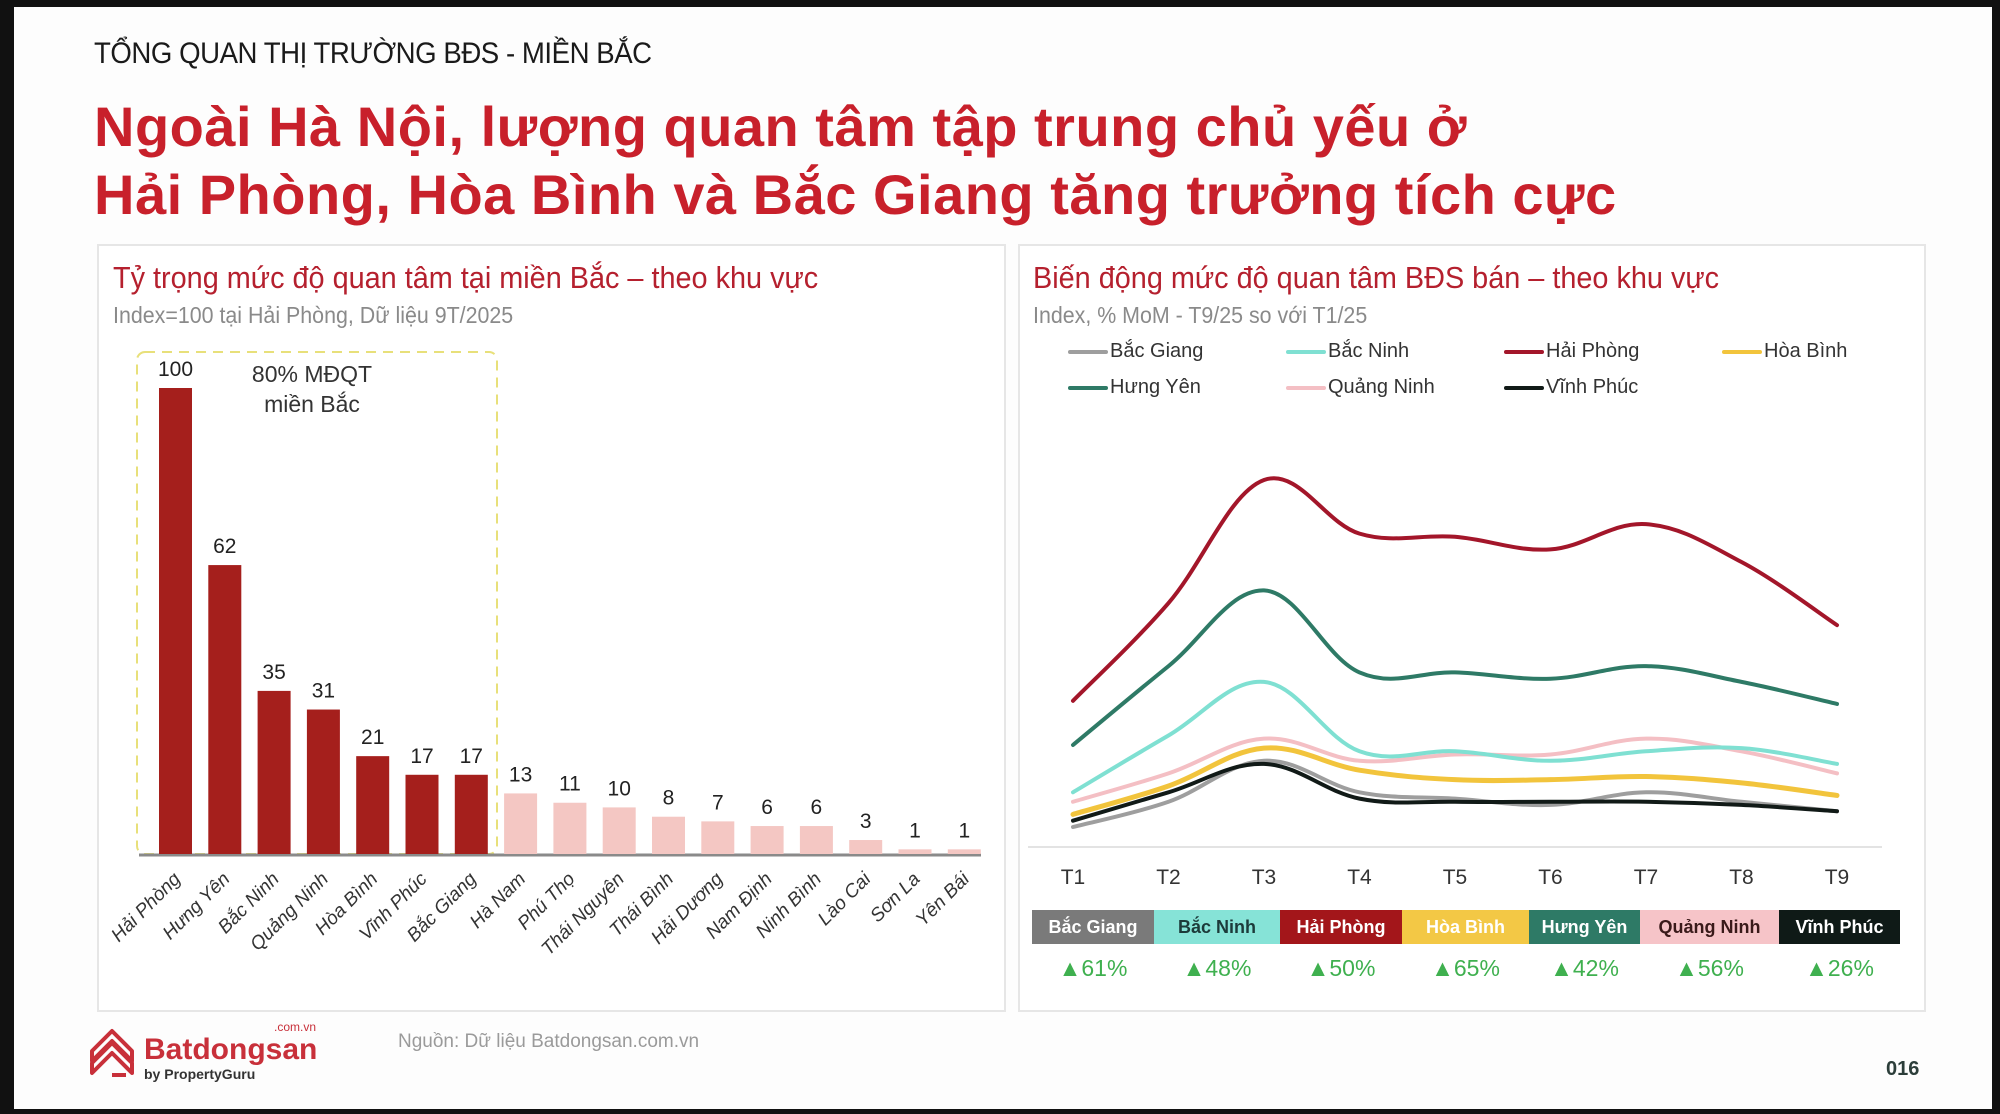 This screenshot has height=1114, width=2000. What do you see at coordinates (943, 899) in the screenshot?
I see `bar-category-label: Yên Bái` at bounding box center [943, 899].